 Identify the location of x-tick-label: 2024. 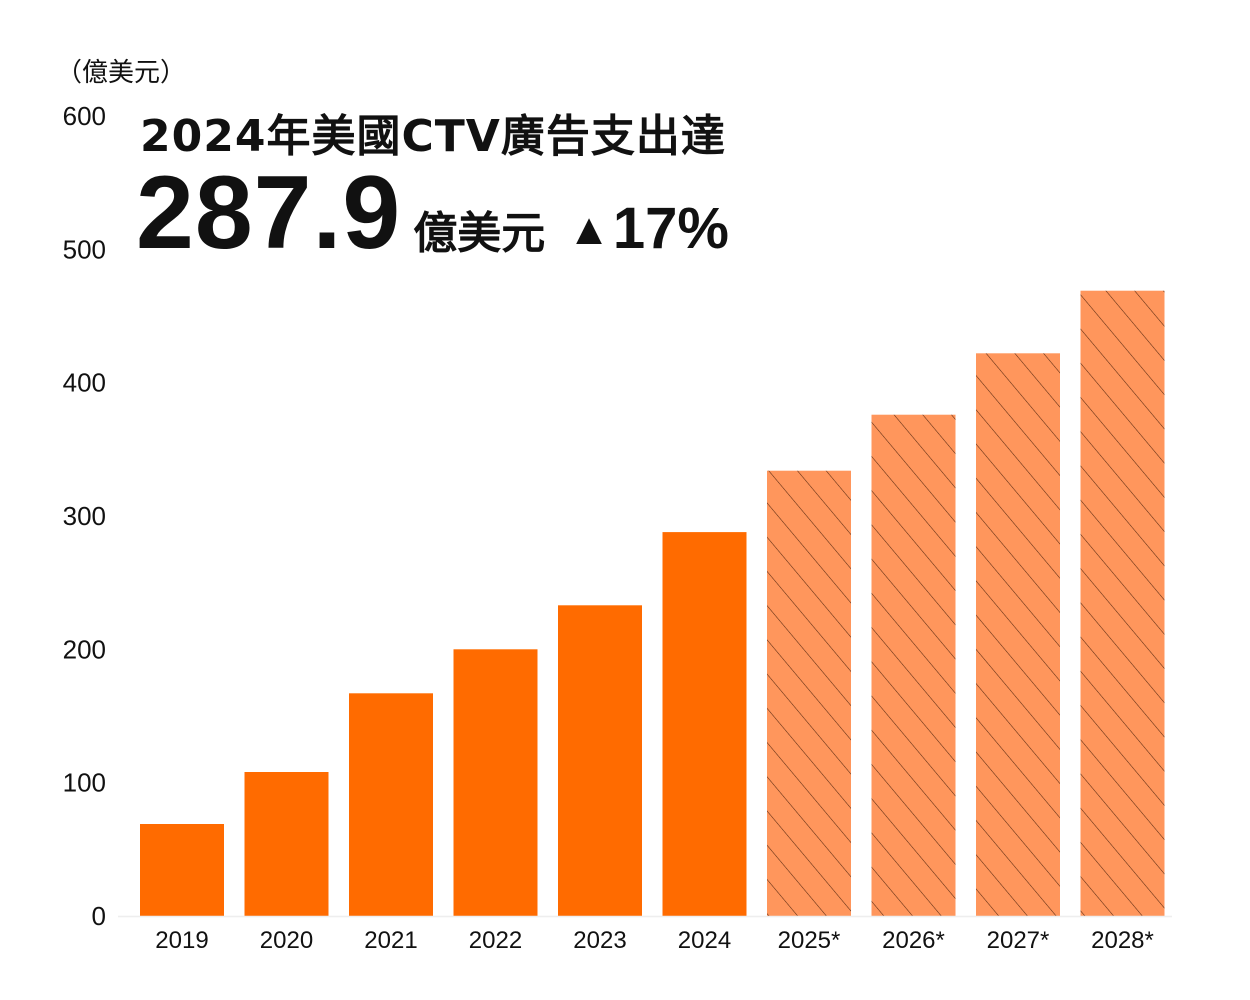
(704, 940).